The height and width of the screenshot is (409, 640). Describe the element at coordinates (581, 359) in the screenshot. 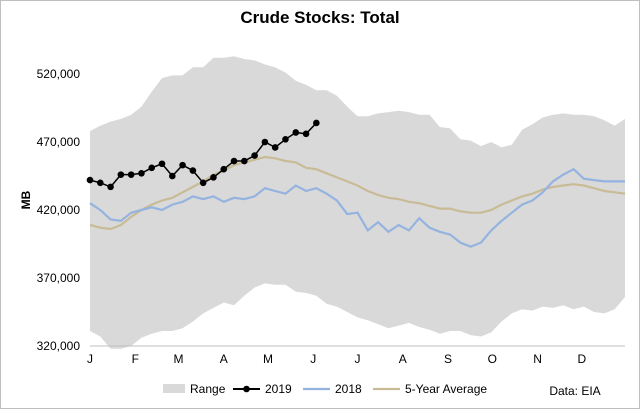

I see `x-tick-label: D` at that location.